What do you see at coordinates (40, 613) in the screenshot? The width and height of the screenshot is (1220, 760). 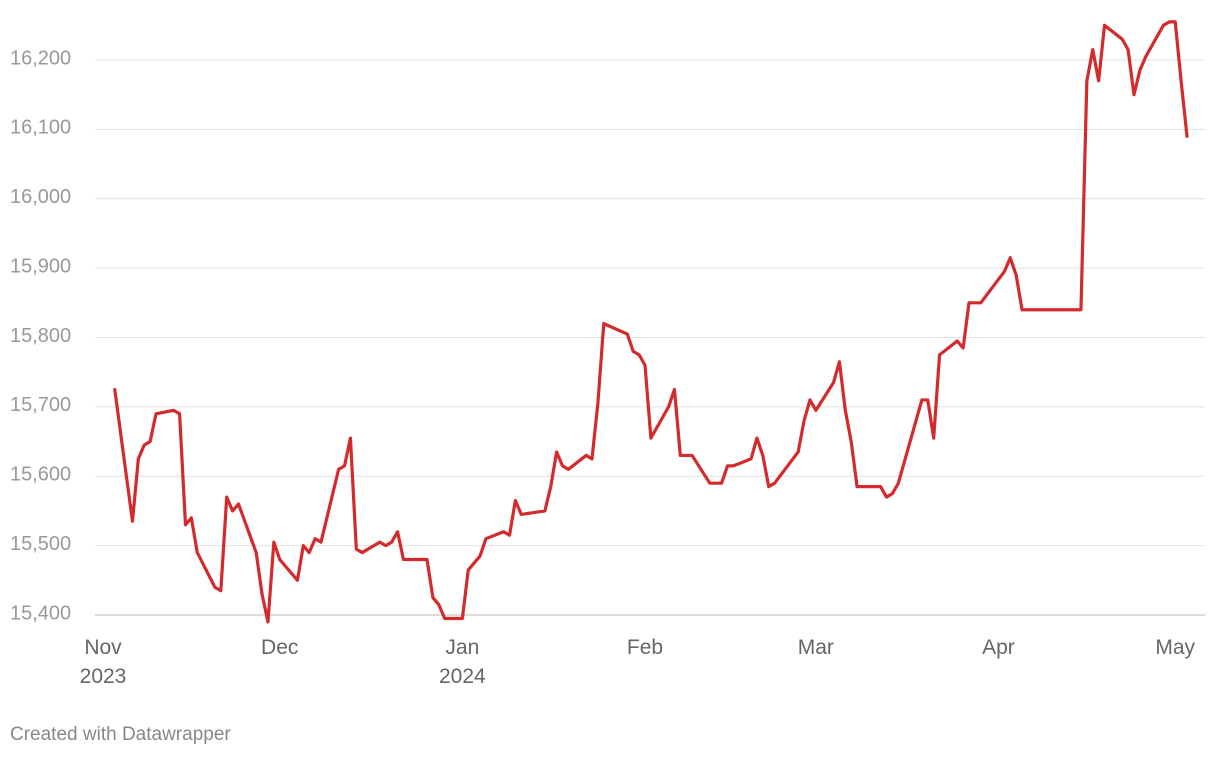 I see `y-tick-label: 15,400` at bounding box center [40, 613].